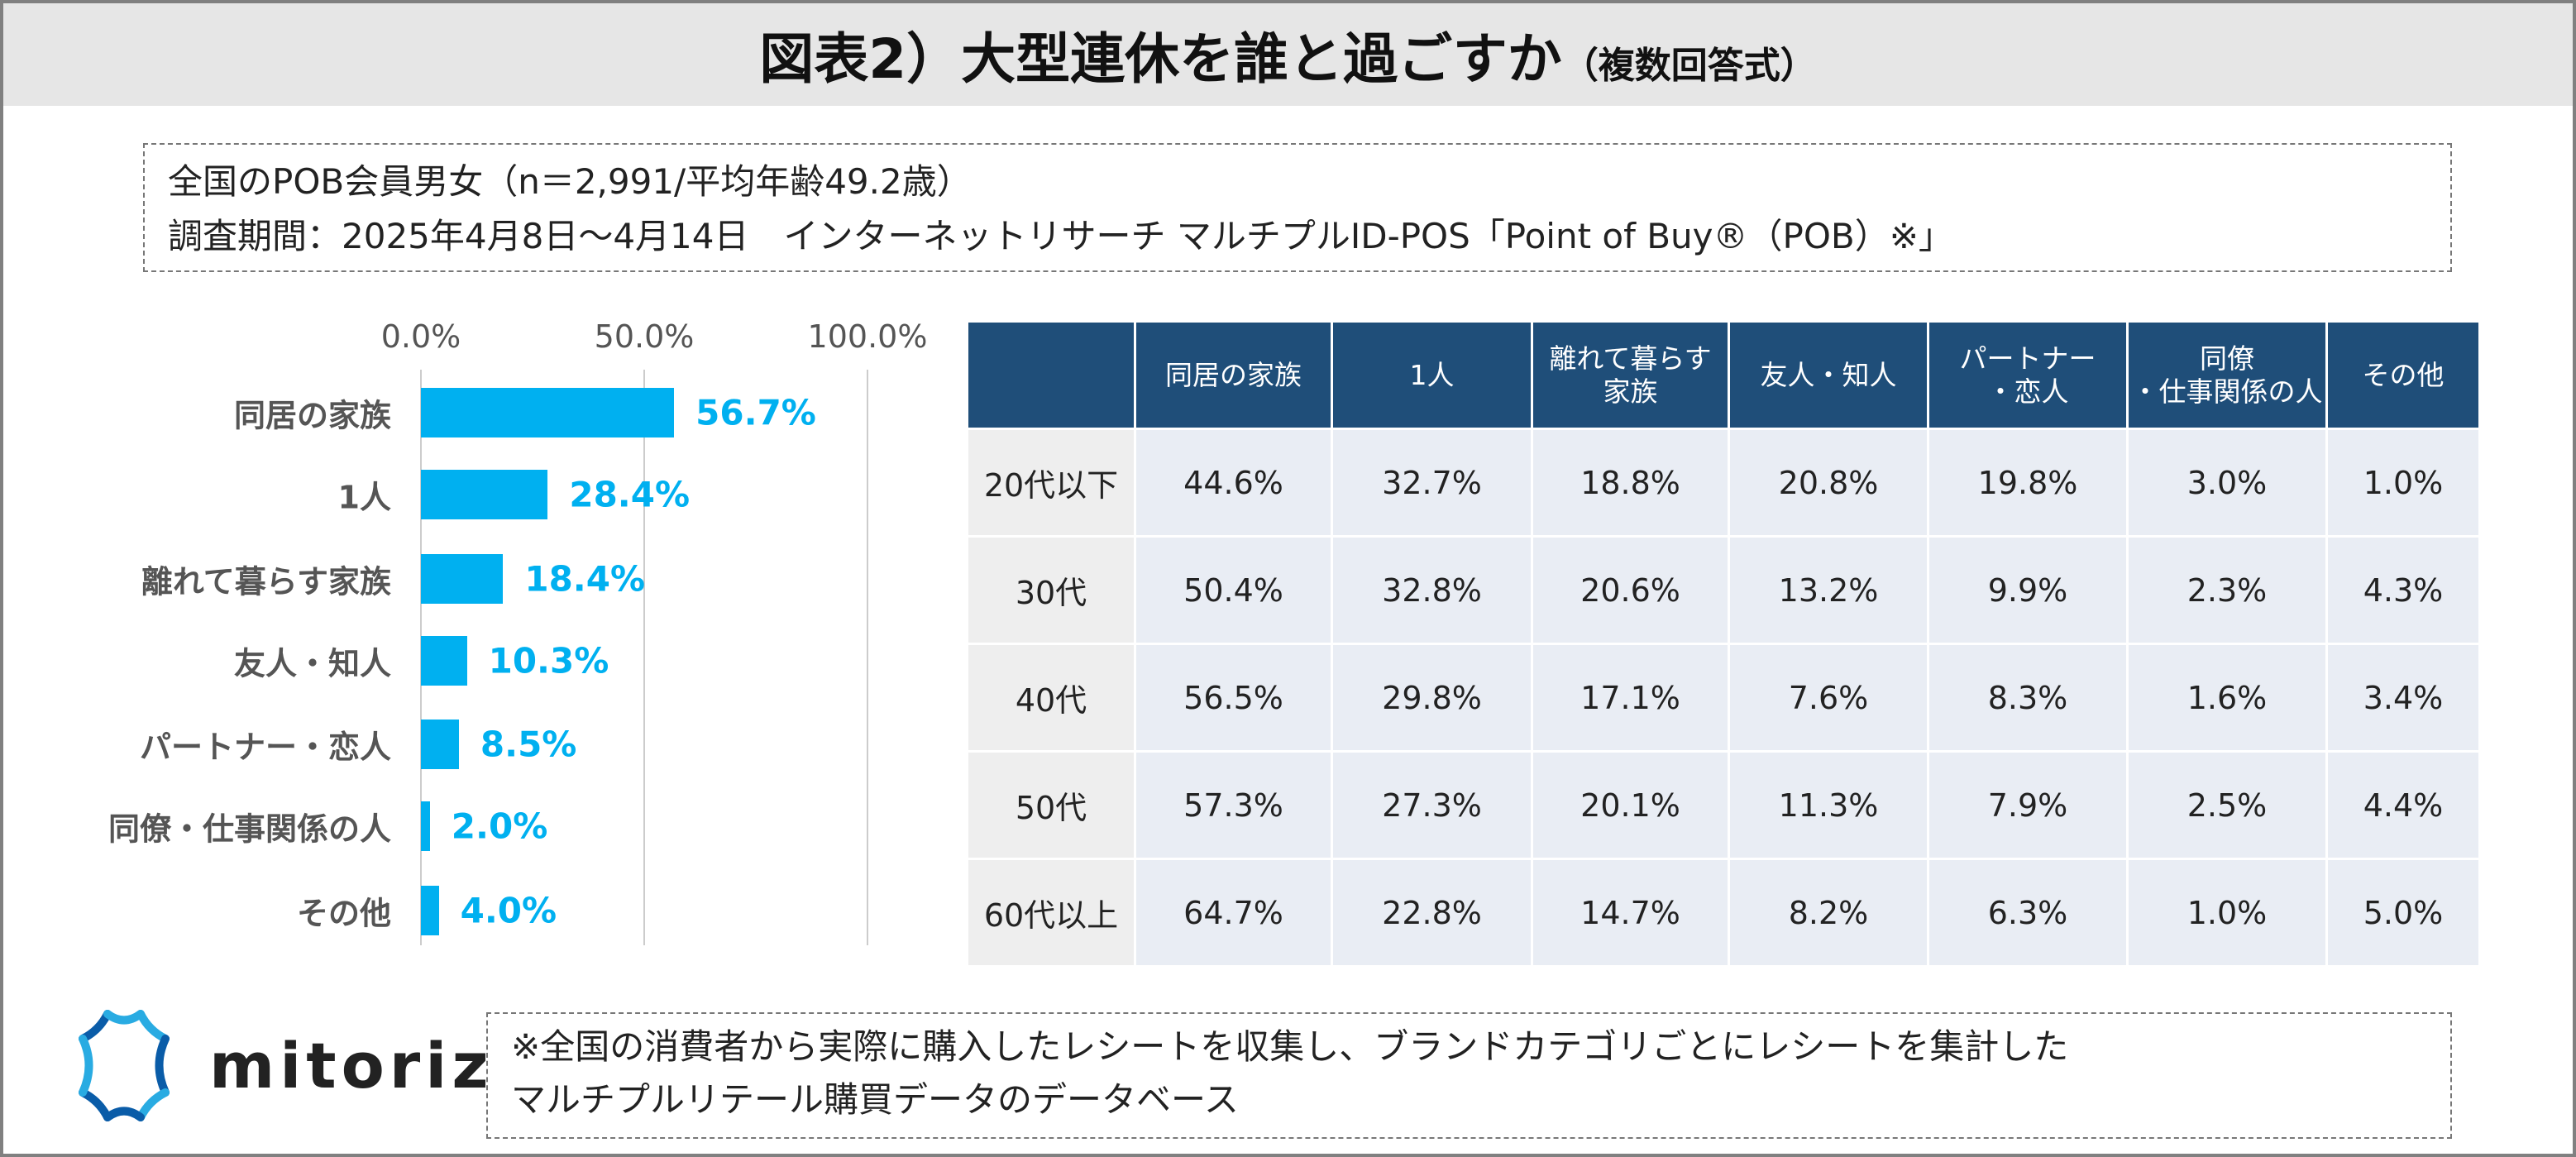  Describe the element at coordinates (585, 579) in the screenshot. I see `data-label: 18.4%` at that location.